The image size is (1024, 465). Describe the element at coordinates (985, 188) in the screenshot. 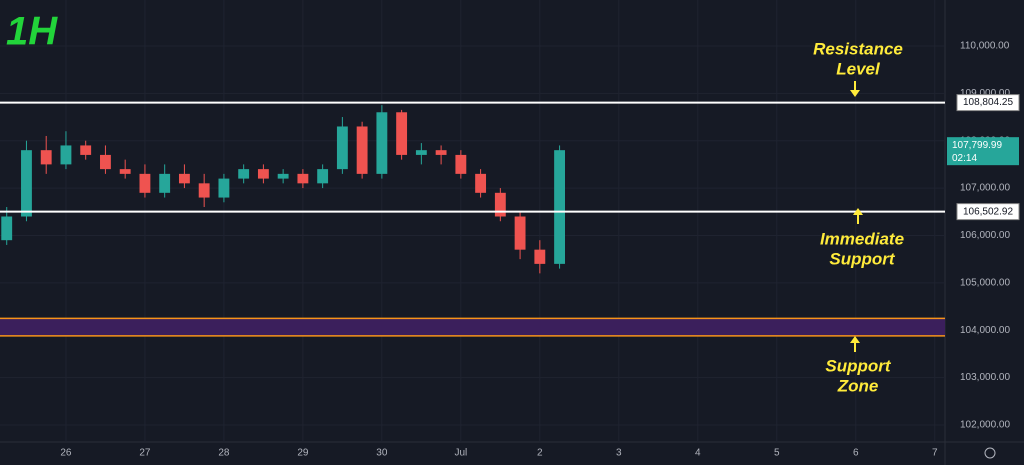

I see `y-tick-label: 107,000.00` at that location.